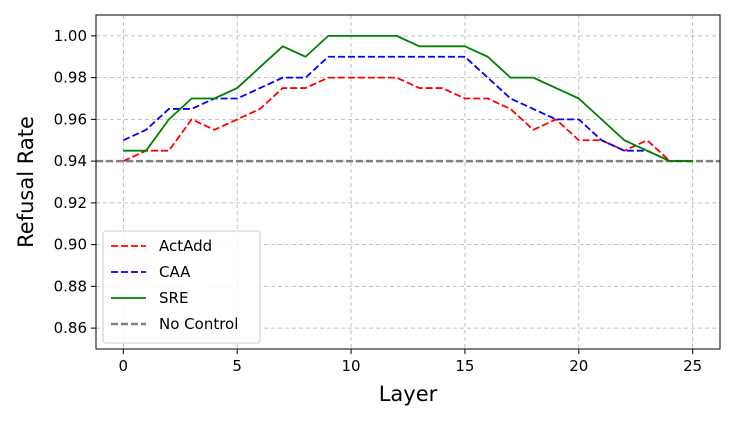  What do you see at coordinates (70, 161) in the screenshot?
I see `y-tick-label: 0.94` at bounding box center [70, 161].